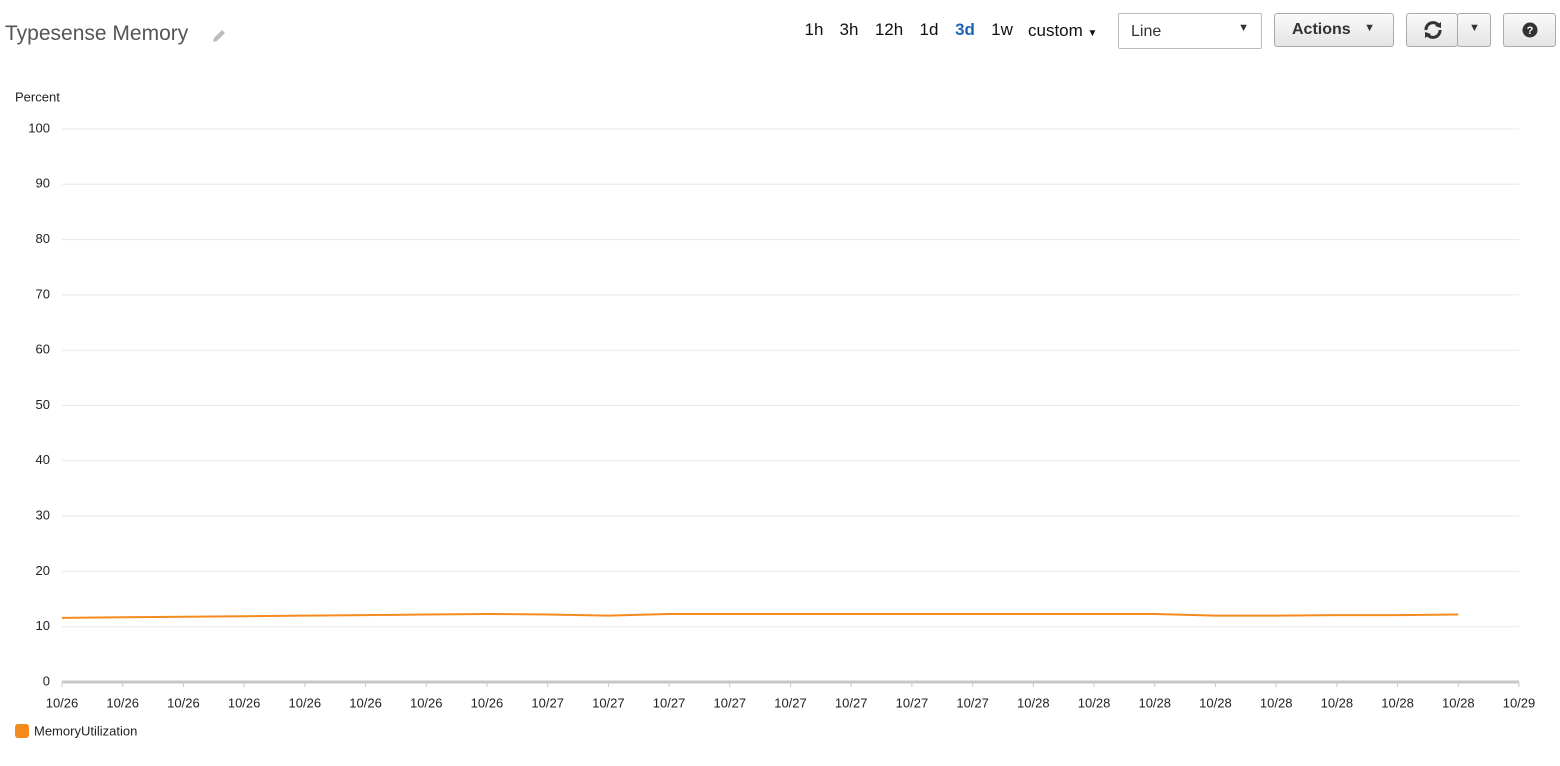  Describe the element at coordinates (43, 515) in the screenshot. I see `y-tick-label: 30` at that location.